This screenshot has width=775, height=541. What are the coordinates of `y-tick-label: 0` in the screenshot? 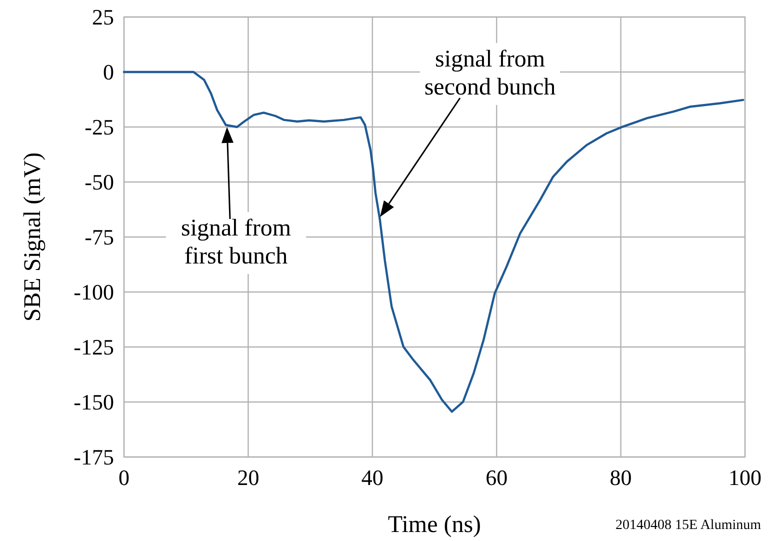 It's located at (108, 72).